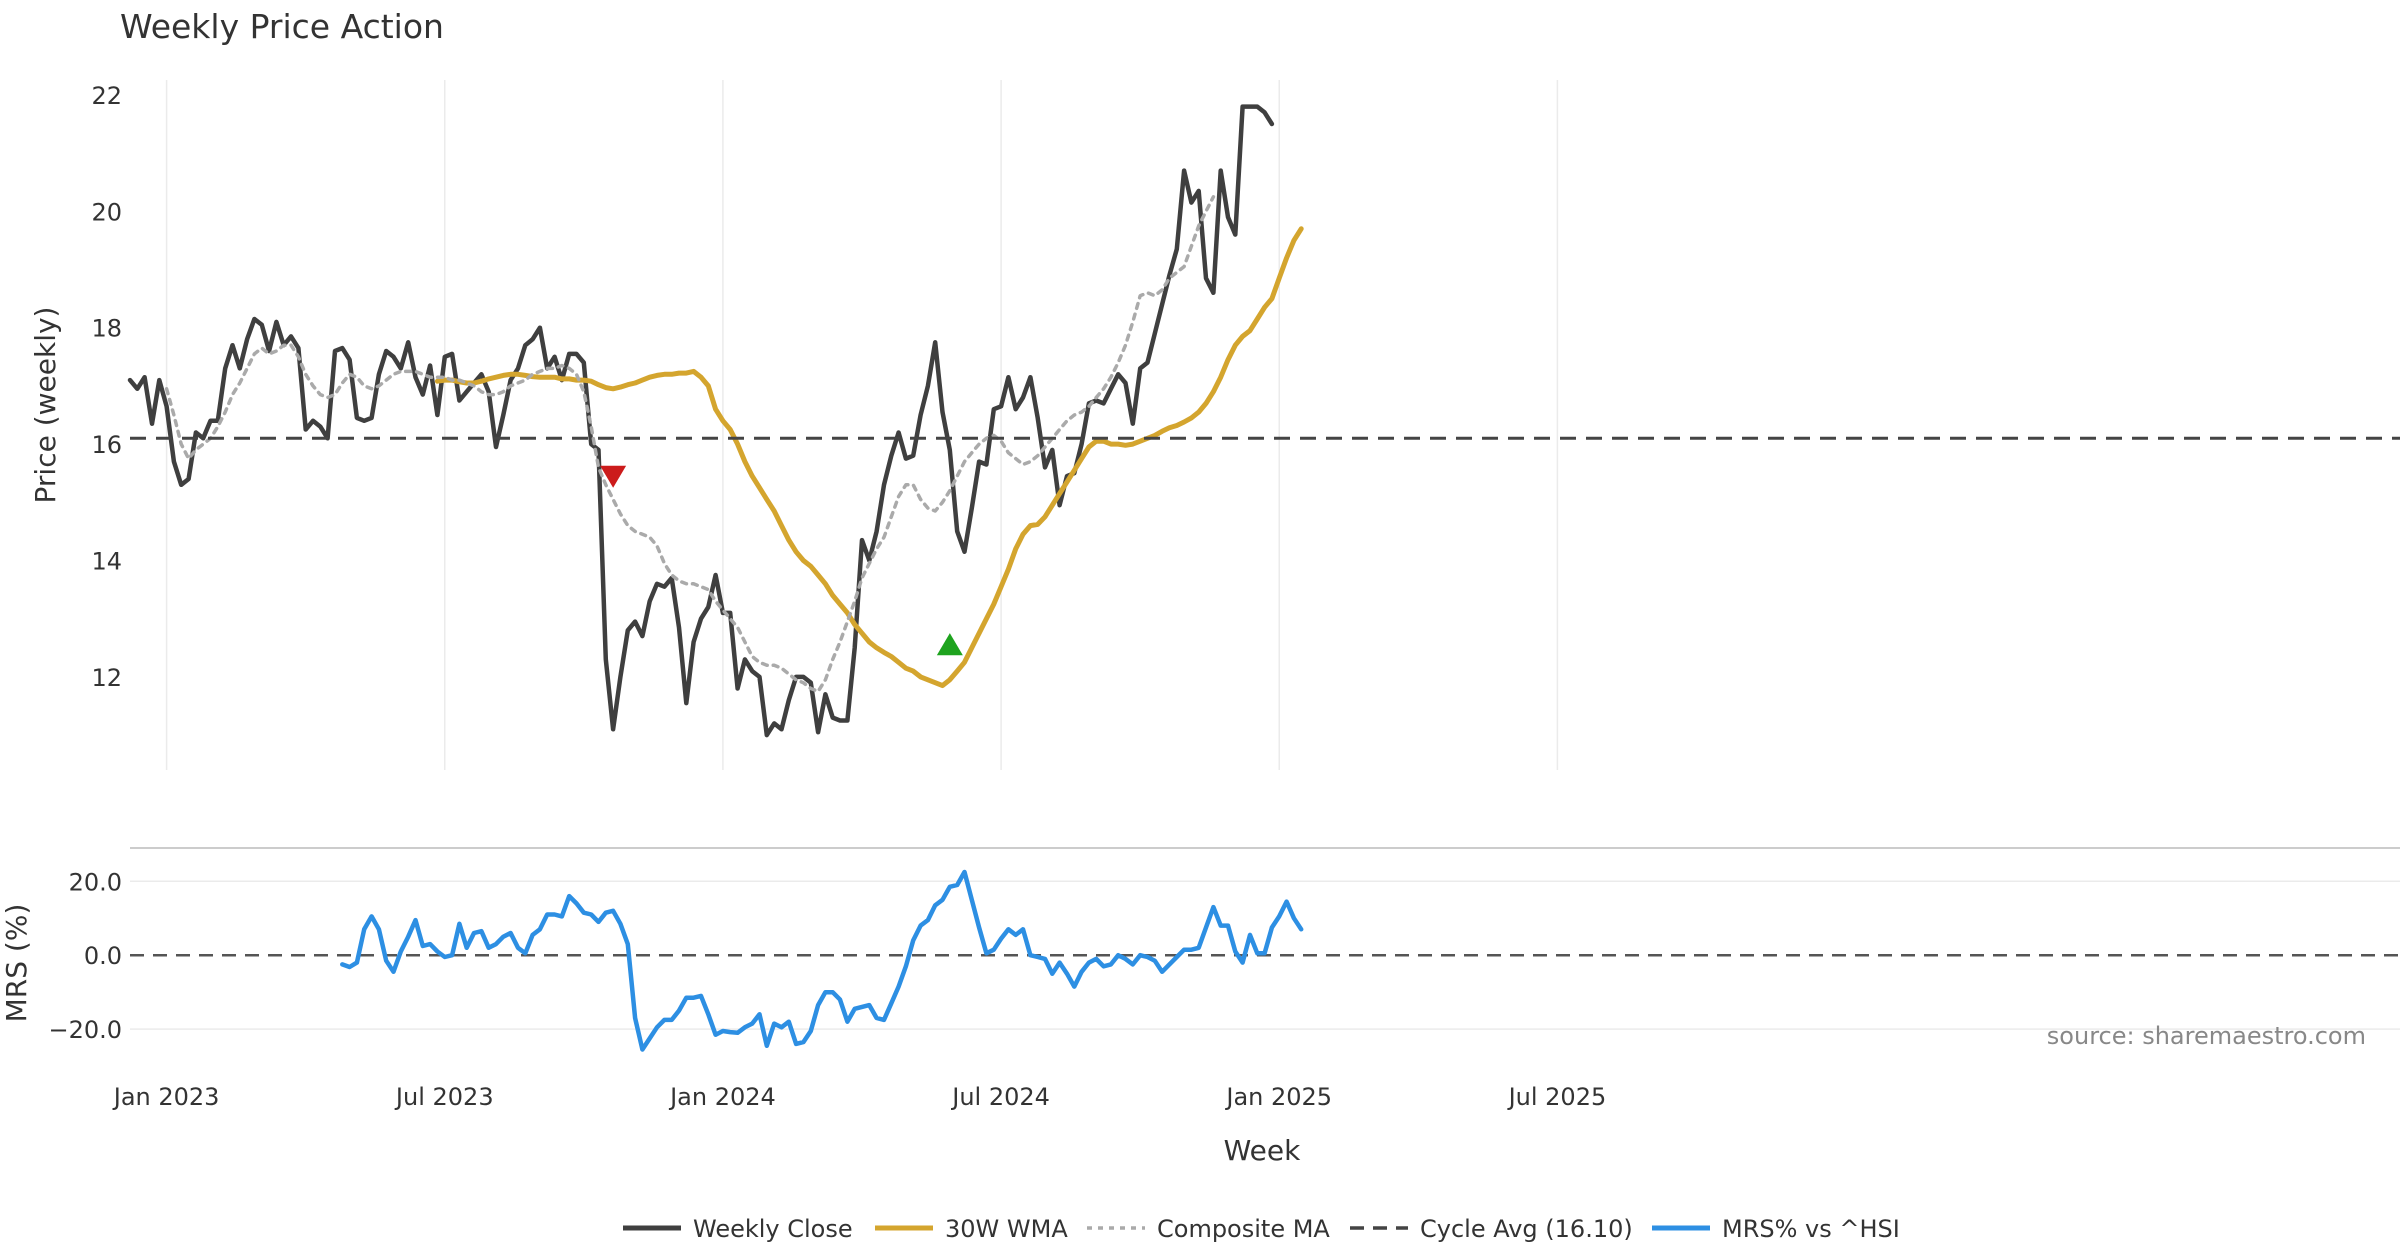 The width and height of the screenshot is (2400, 1260). What do you see at coordinates (106, 445) in the screenshot?
I see `main-y-tick-2: 16` at bounding box center [106, 445].